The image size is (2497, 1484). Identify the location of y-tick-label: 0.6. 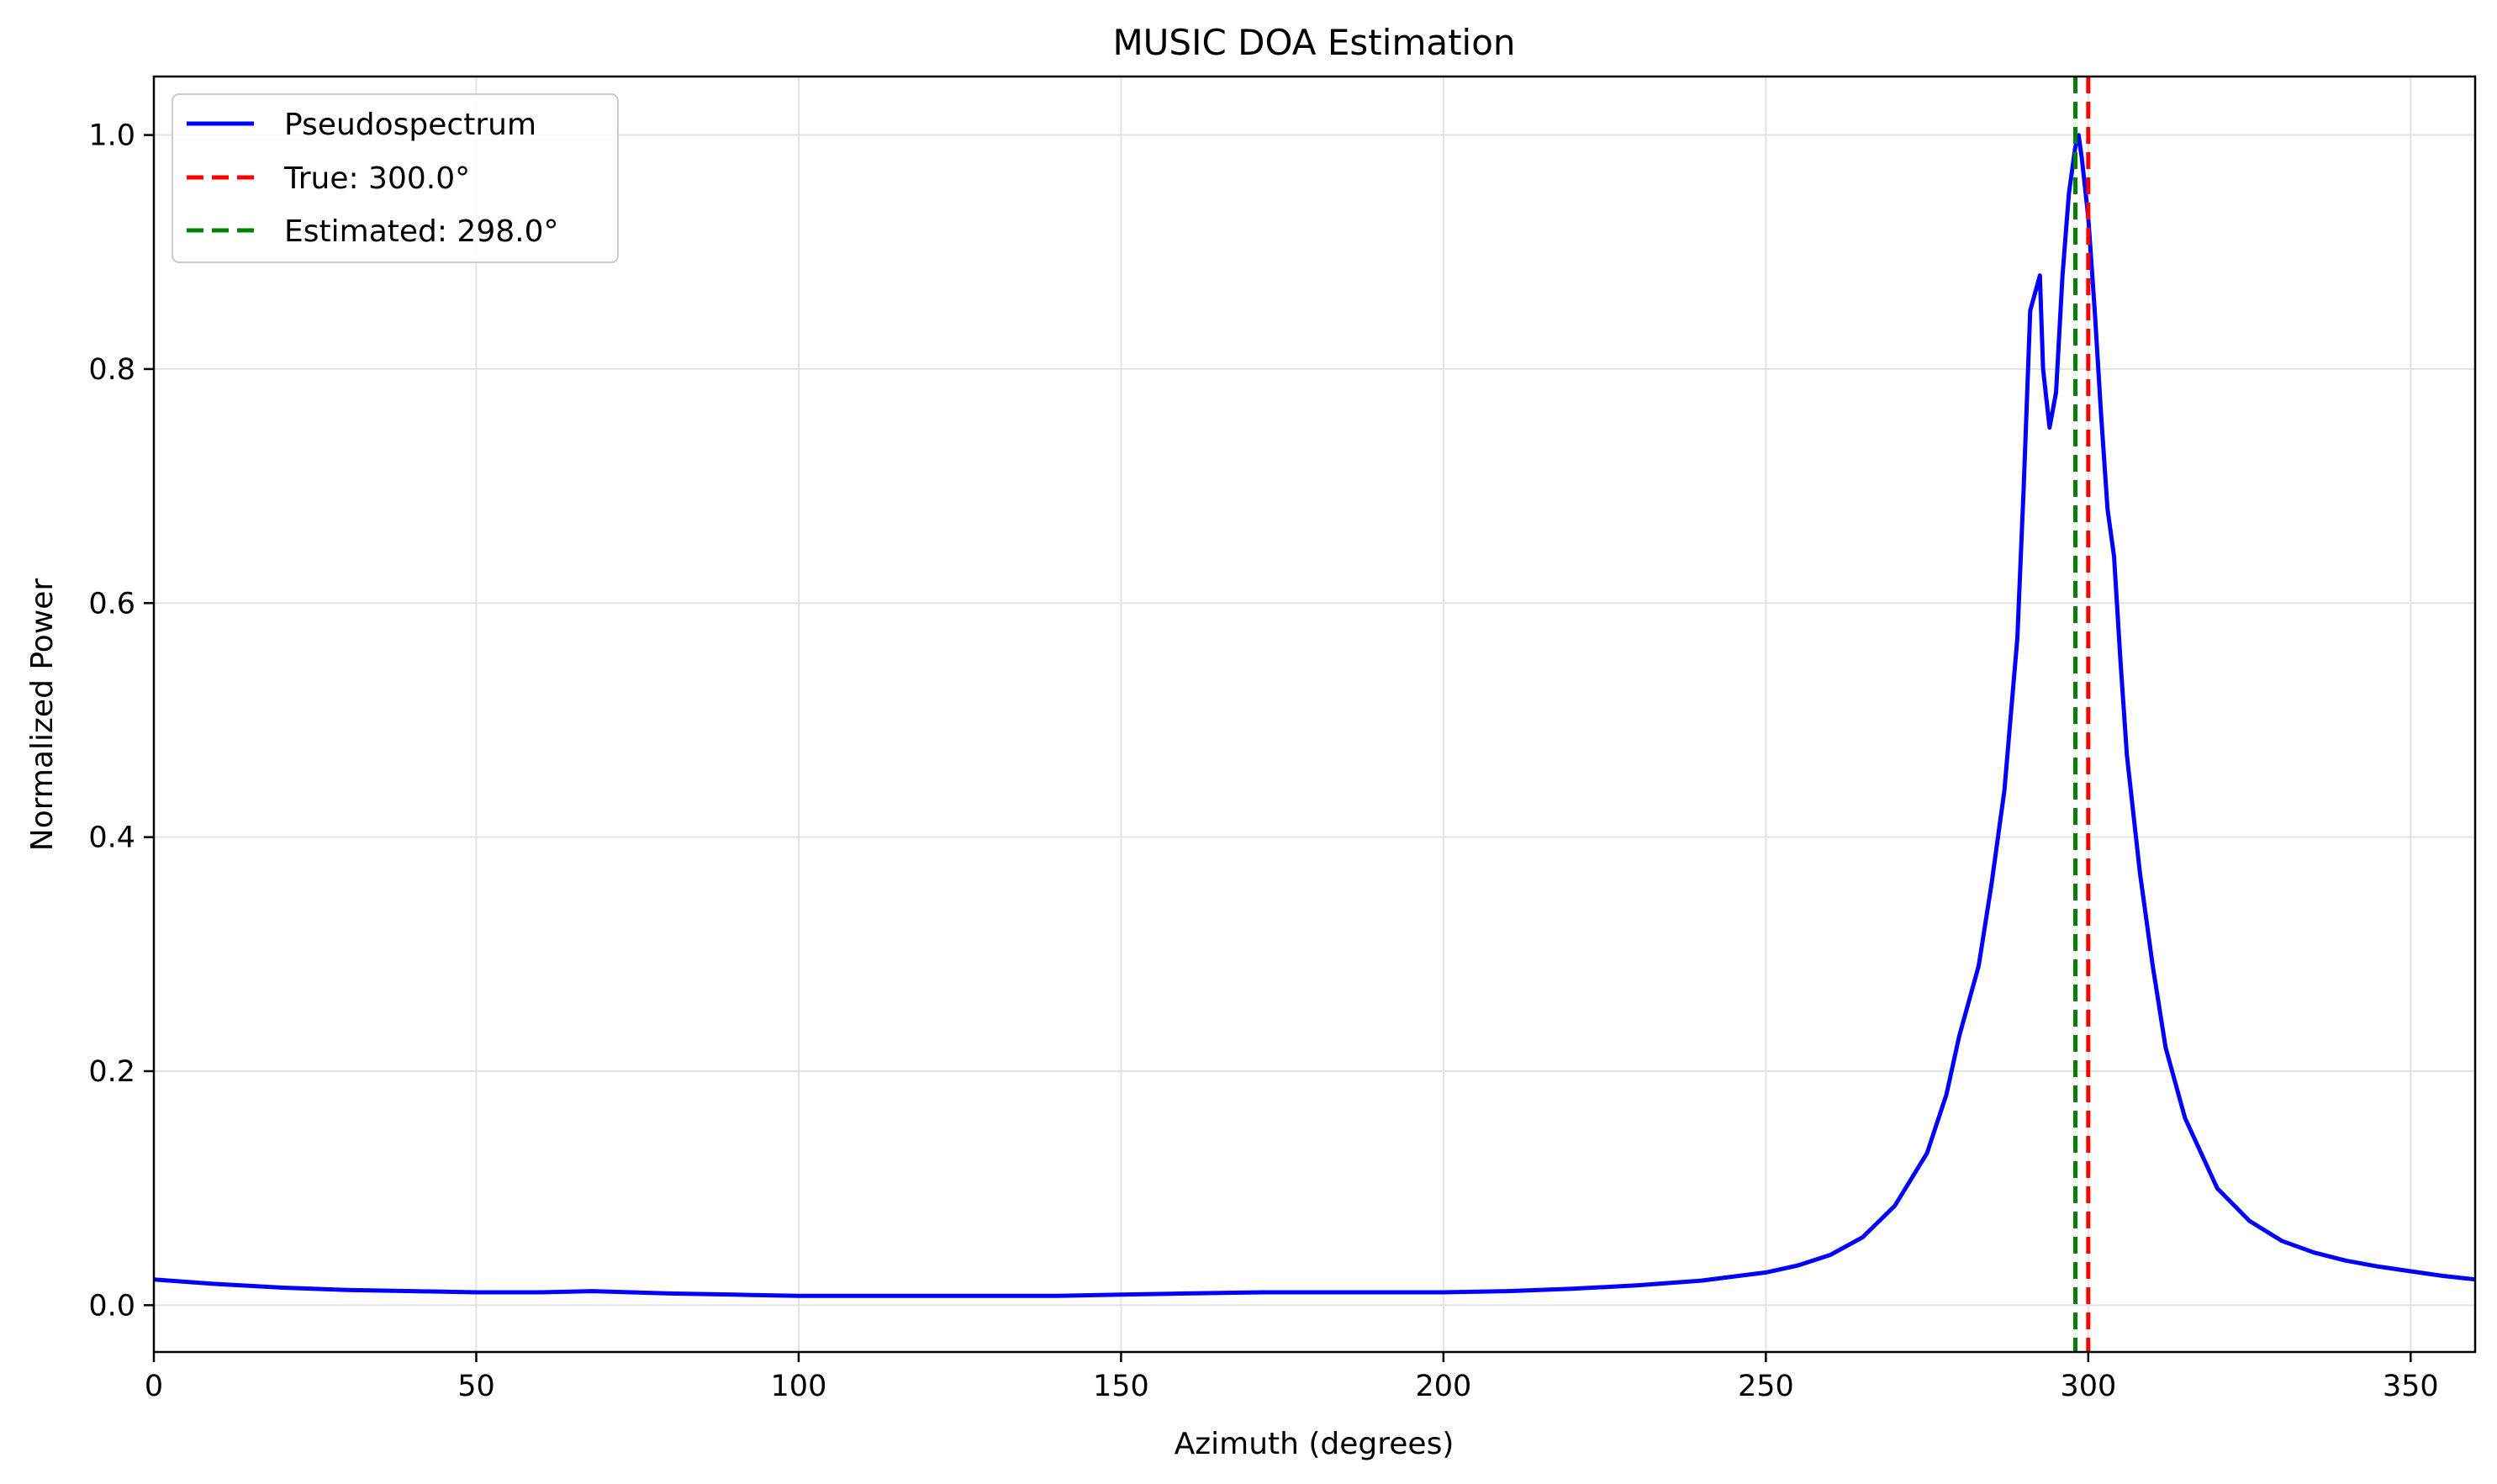
(111, 604).